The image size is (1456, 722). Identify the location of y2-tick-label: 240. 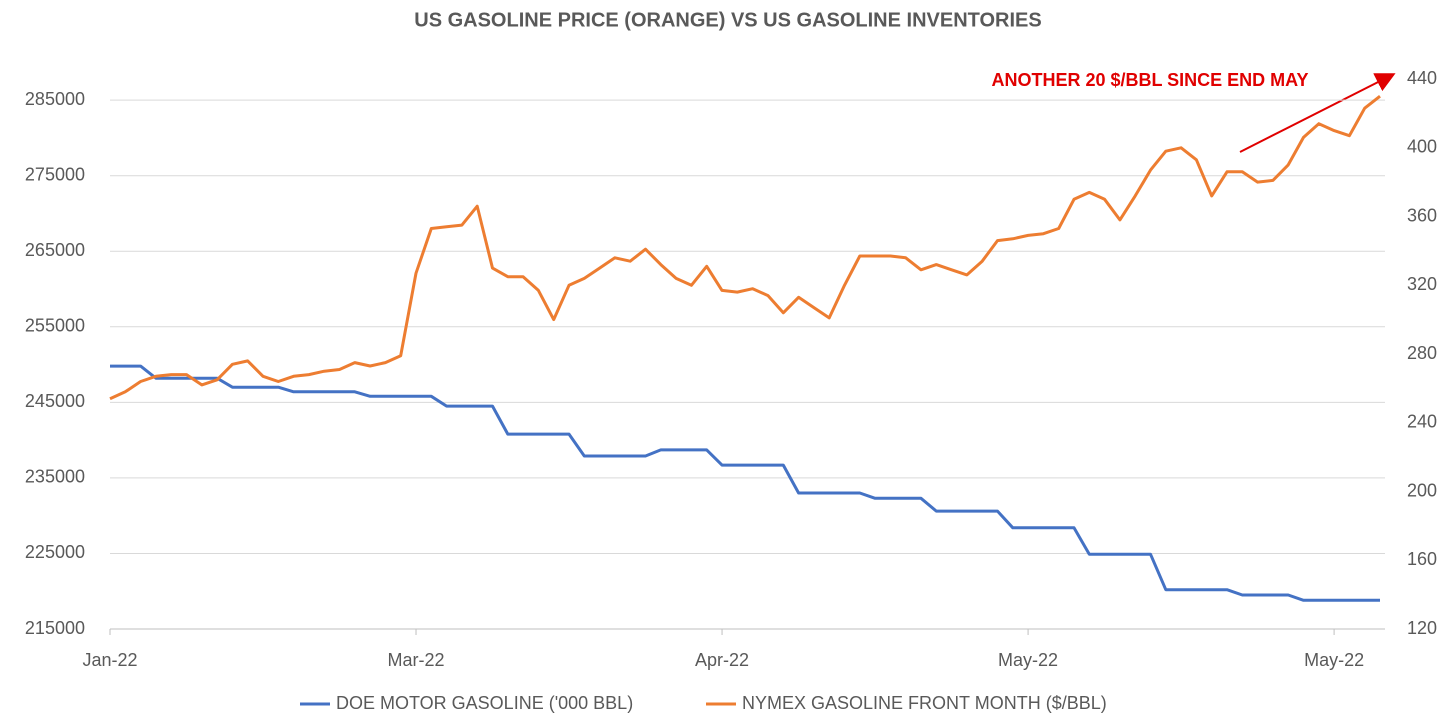
(1422, 422).